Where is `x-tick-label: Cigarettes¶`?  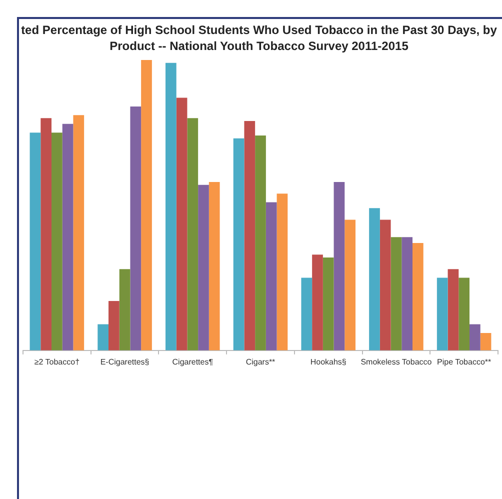 x-tick-label: Cigarettes¶ is located at coordinates (193, 361).